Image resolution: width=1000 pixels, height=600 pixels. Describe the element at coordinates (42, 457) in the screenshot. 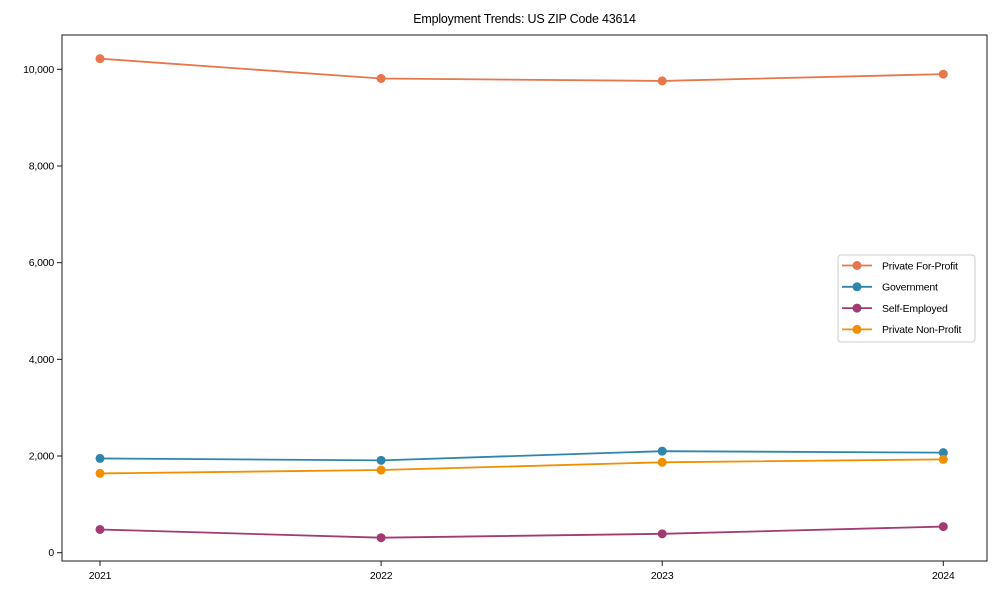

I see `y-axis-tick-label: 2,000` at that location.